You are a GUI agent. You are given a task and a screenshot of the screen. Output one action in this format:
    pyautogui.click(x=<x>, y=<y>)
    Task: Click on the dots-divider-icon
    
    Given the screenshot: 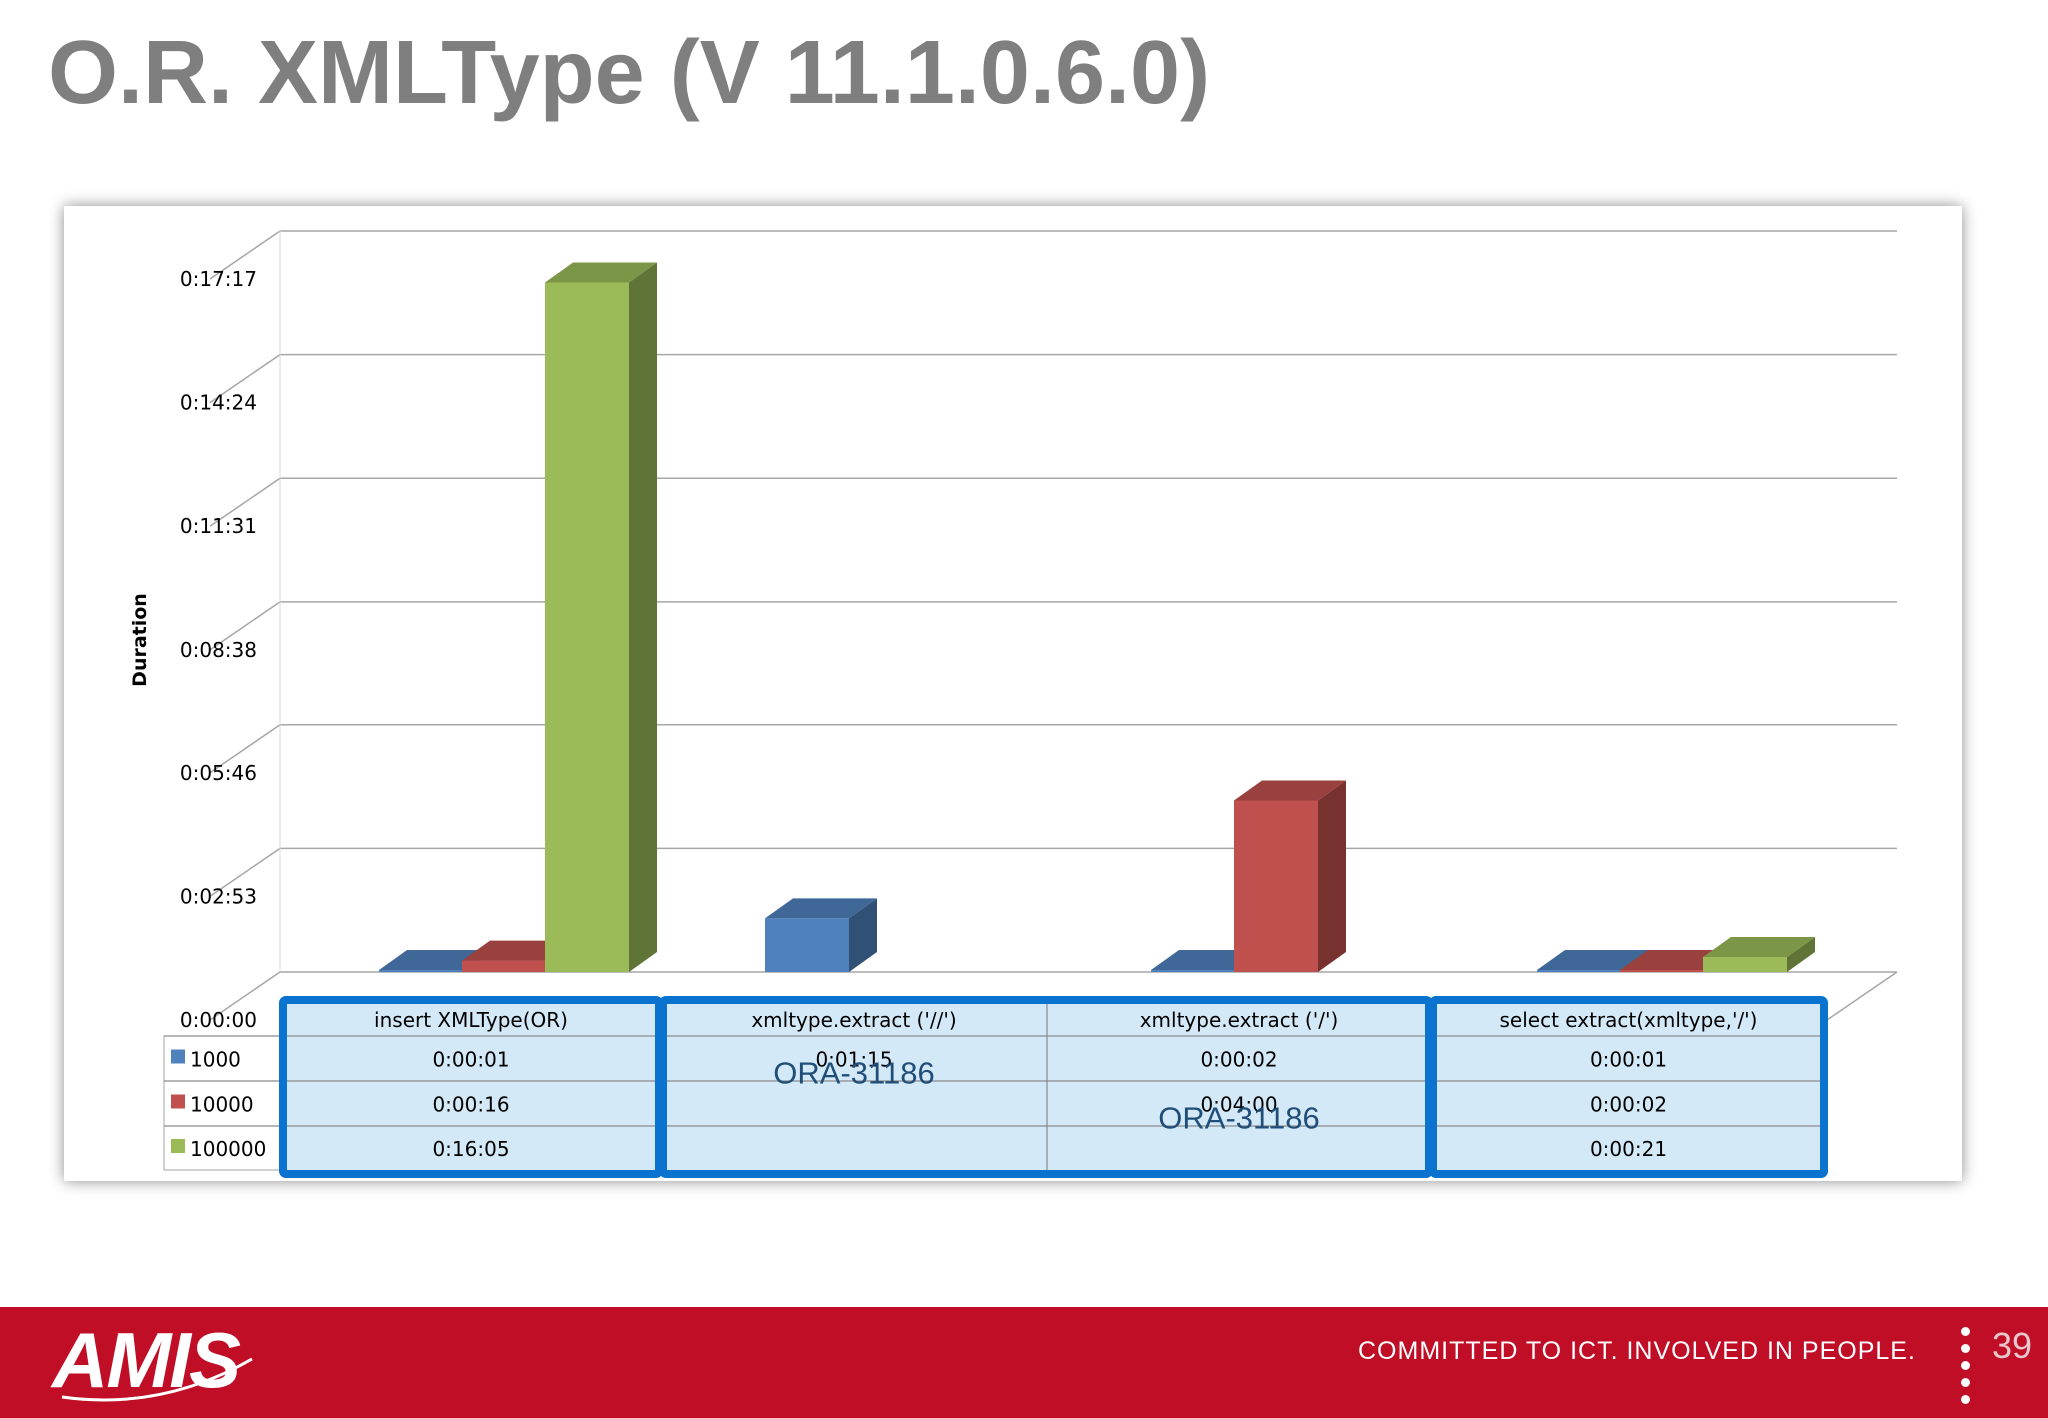 What is the action you would take?
    pyautogui.click(x=1966, y=1369)
    